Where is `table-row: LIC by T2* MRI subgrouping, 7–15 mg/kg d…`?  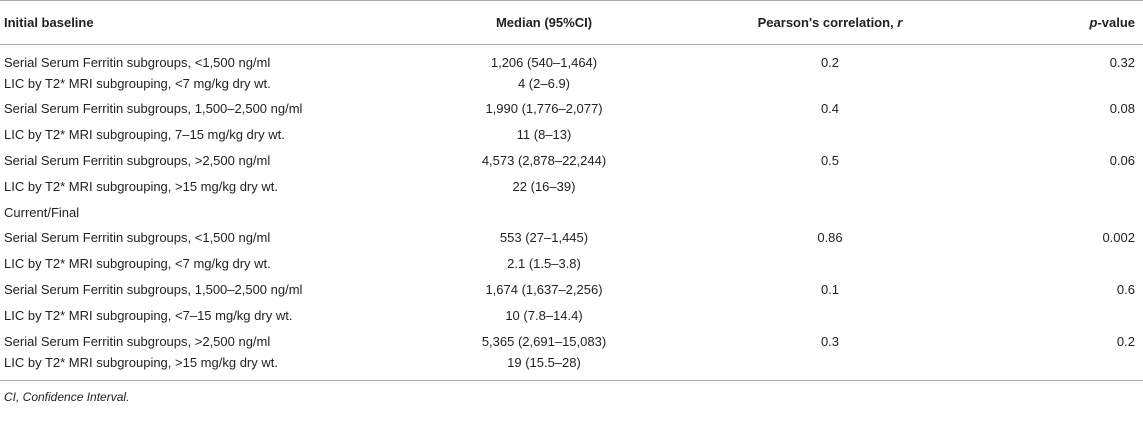
table-row: LIC by T2* MRI subgrouping, 7–15 mg/kg d… is located at coordinates (571, 135).